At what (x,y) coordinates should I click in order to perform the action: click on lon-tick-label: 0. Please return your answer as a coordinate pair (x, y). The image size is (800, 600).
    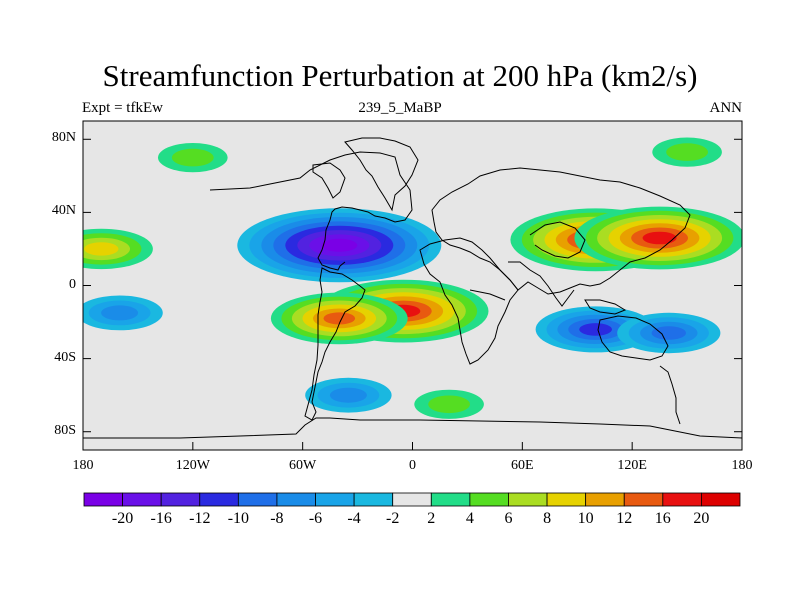
    Looking at the image, I should click on (412, 465).